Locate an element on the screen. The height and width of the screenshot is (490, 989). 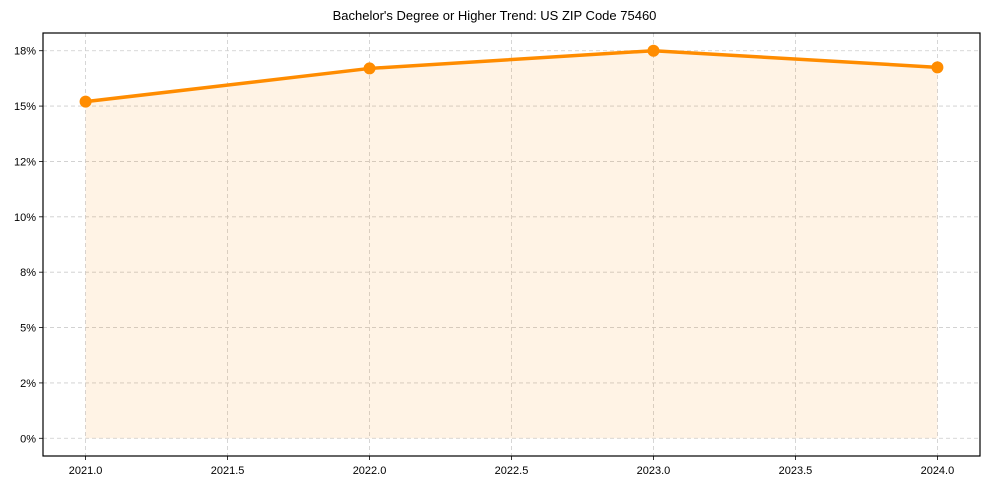
x-tick-label: 2021.0 is located at coordinates (86, 471).